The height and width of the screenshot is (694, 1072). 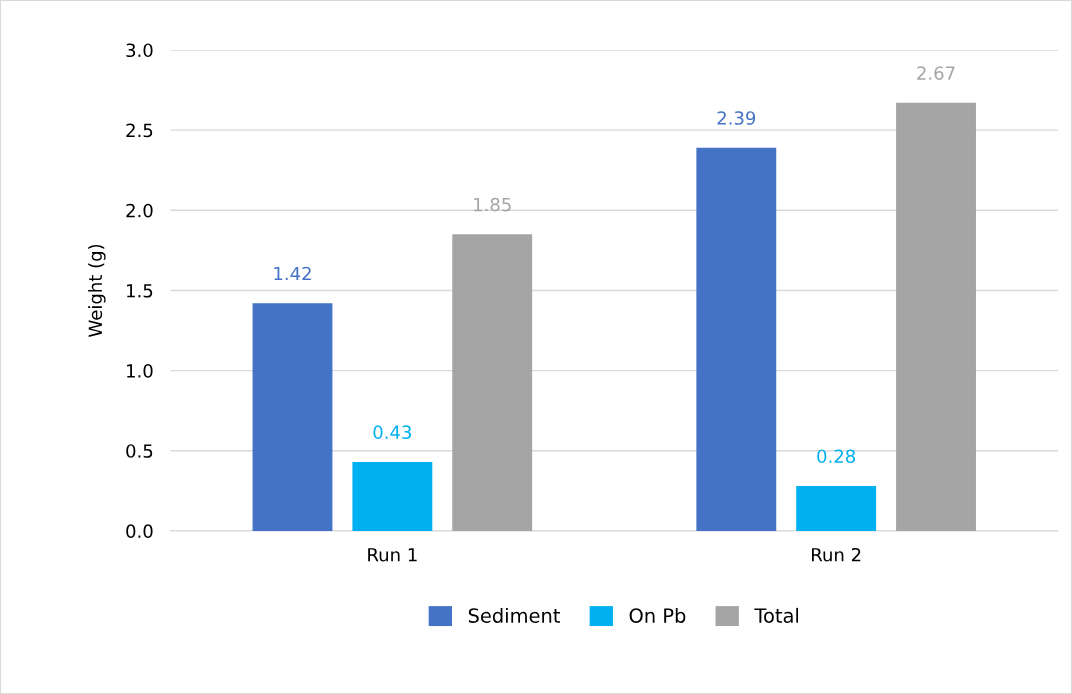 What do you see at coordinates (657, 615) in the screenshot?
I see `legend-label: On Pb` at bounding box center [657, 615].